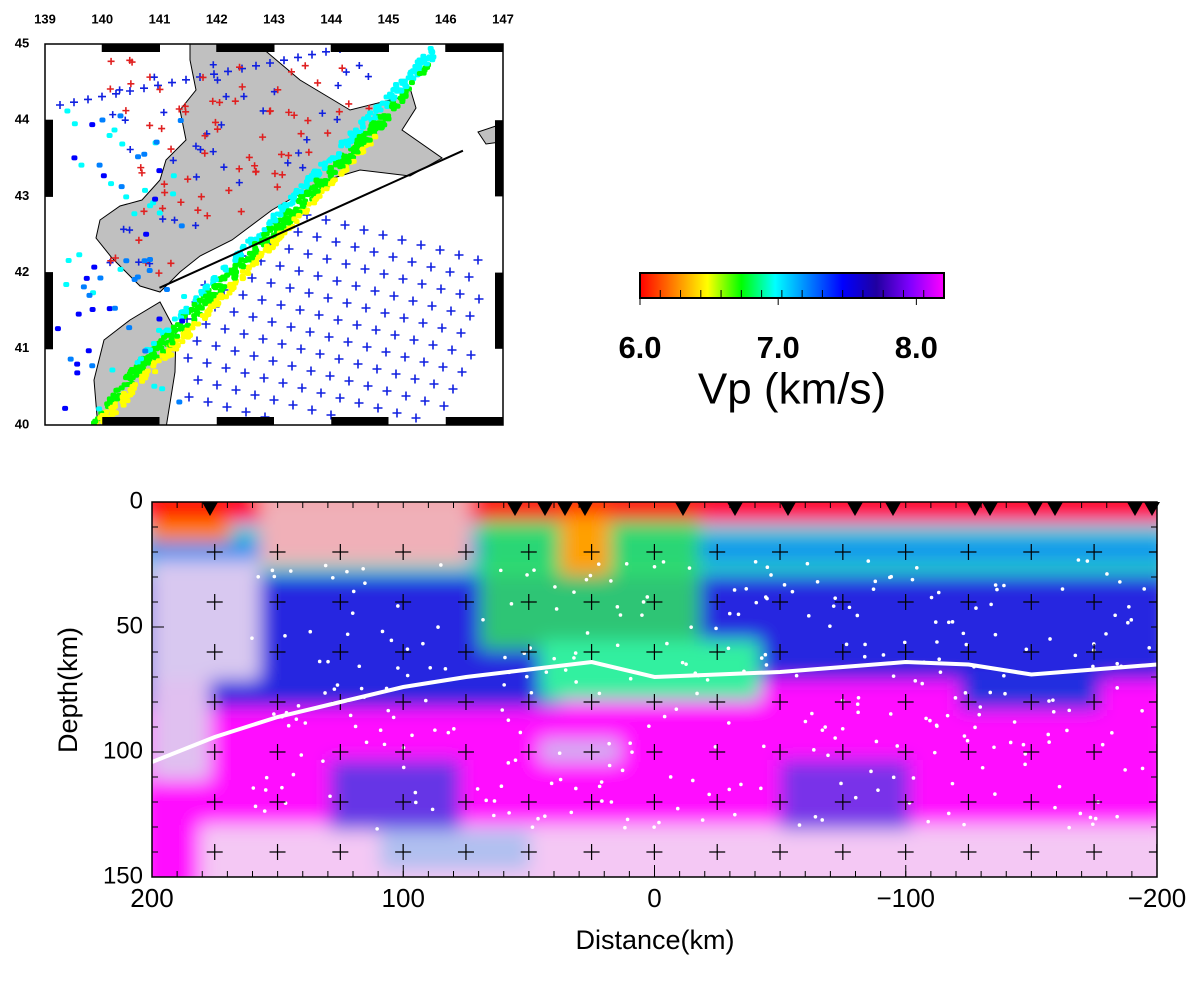  I want to click on colorbar, so click(792, 285).